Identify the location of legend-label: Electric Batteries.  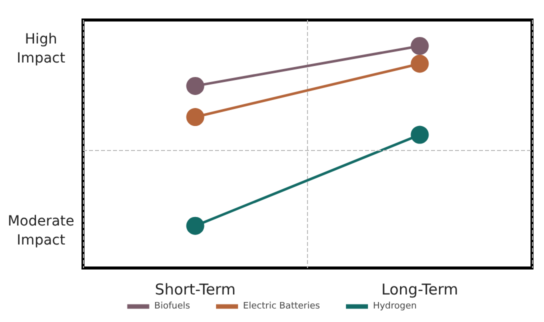
(281, 307).